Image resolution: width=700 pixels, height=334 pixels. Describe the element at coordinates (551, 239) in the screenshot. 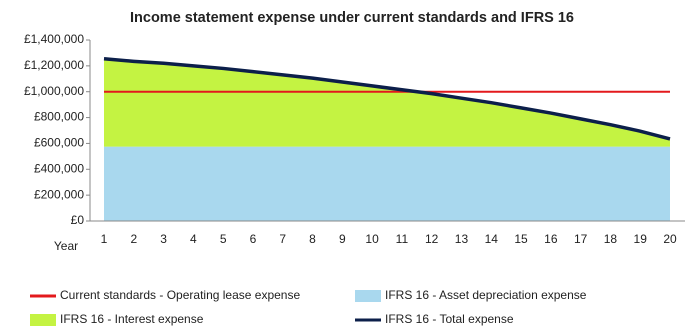

I see `x-tick-label: 16` at that location.